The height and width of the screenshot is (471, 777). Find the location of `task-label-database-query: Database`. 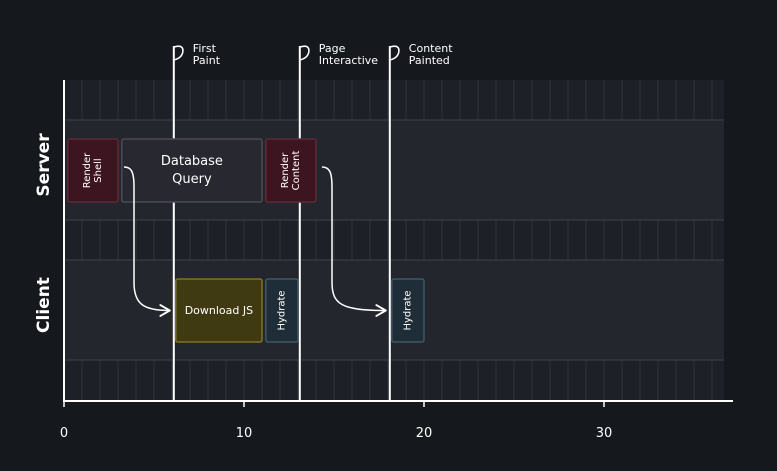

task-label-database-query: Database is located at coordinates (192, 161).